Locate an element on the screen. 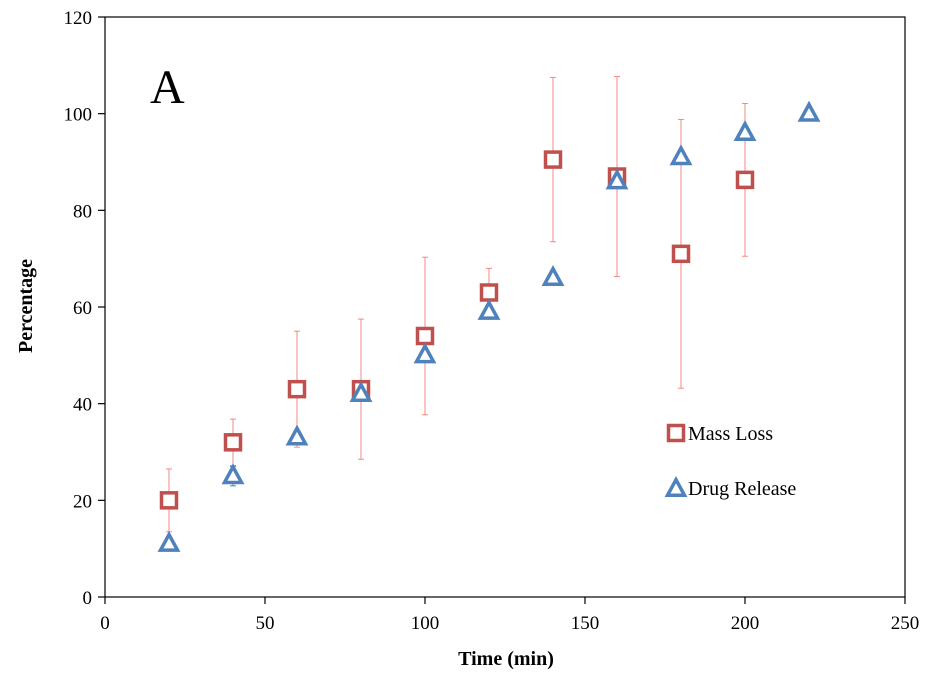 The width and height of the screenshot is (927, 675). legend-marker-mass-loss is located at coordinates (676, 433).